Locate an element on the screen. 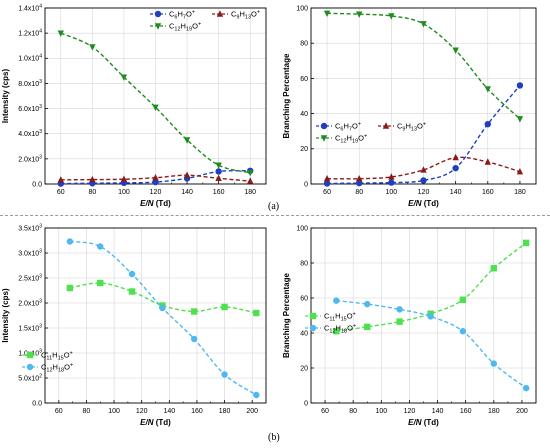  chart4-y-tick-label: 20 is located at coordinates (304, 368).